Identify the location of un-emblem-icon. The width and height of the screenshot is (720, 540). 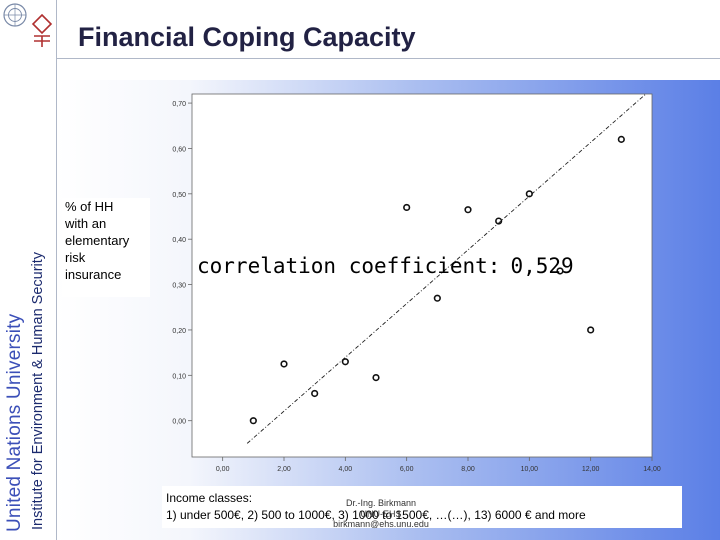
(15, 15).